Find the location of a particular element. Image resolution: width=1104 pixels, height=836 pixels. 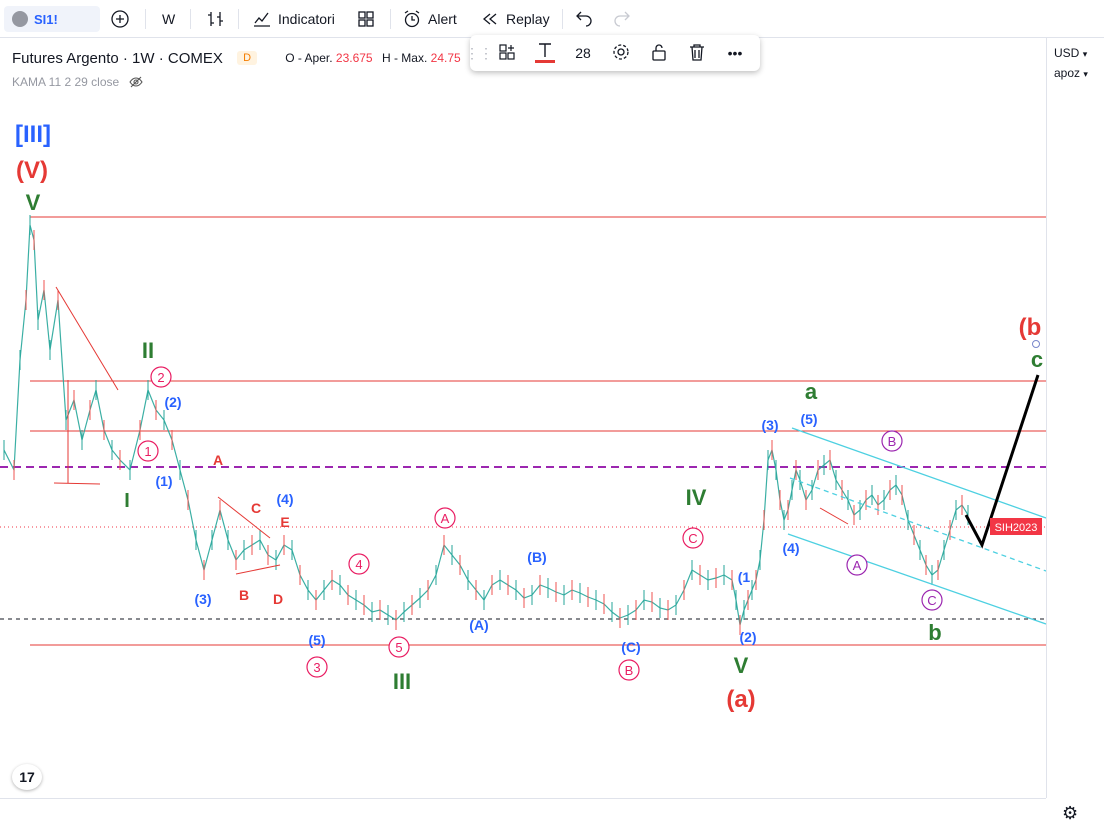

undo-icon is located at coordinates (584, 19).